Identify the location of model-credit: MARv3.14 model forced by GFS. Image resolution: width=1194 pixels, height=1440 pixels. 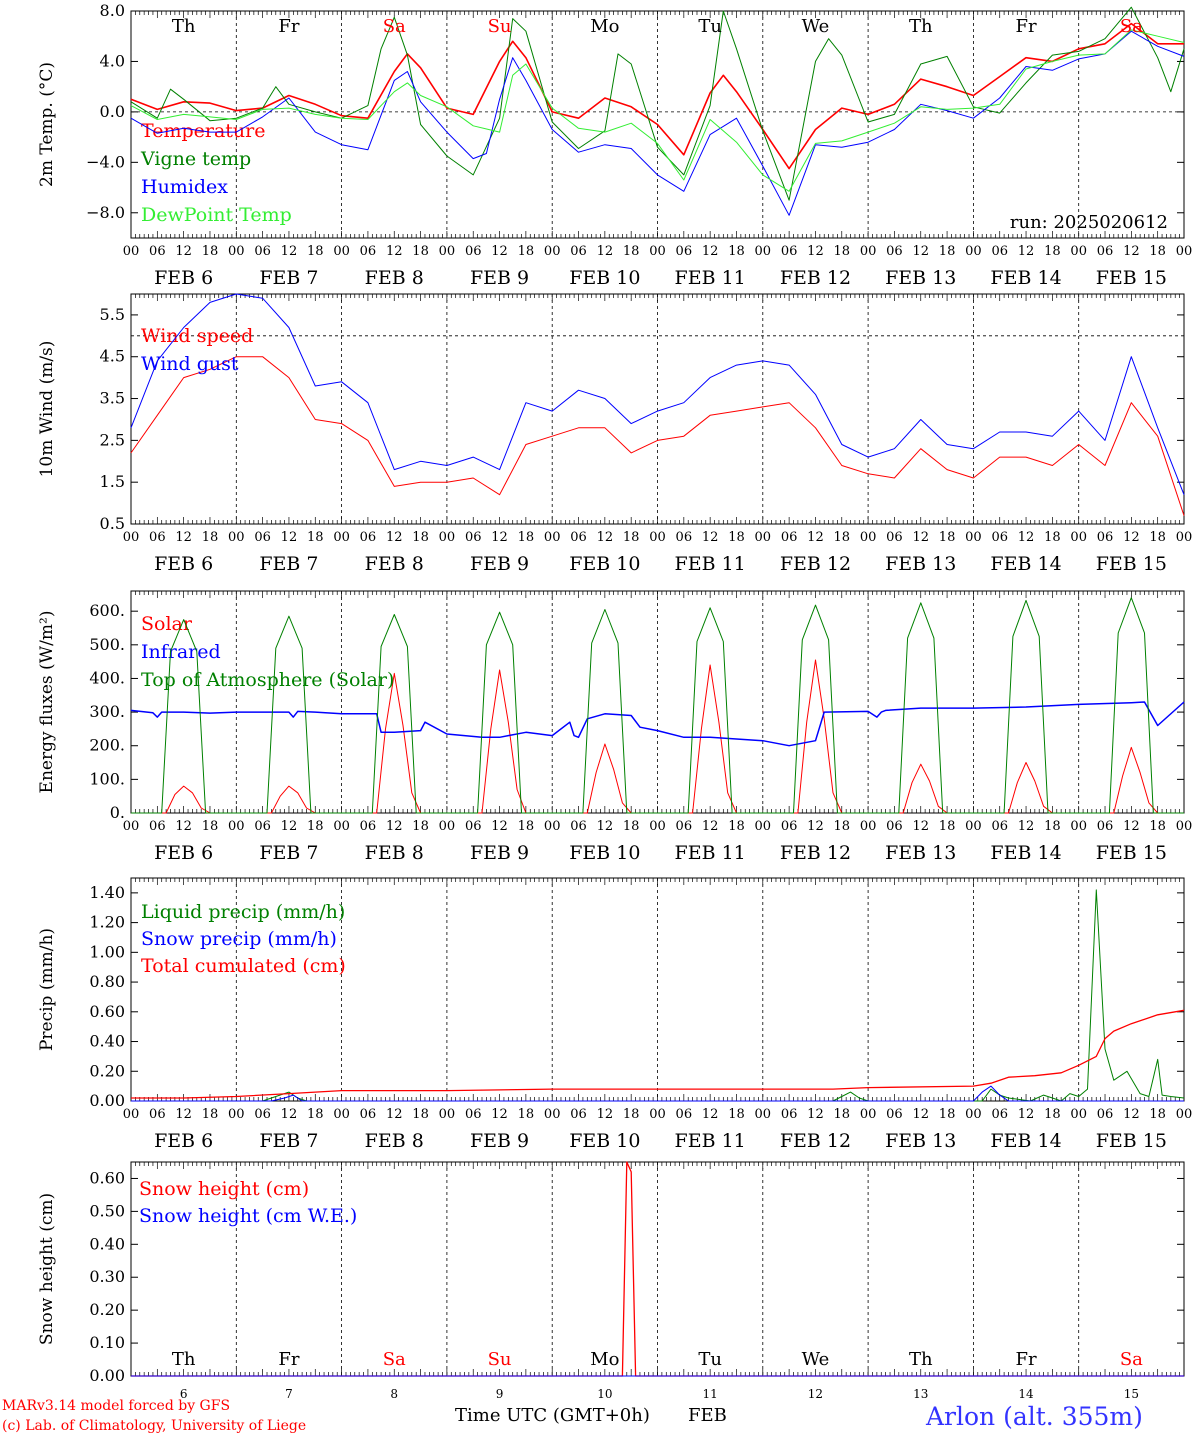
(116, 1406).